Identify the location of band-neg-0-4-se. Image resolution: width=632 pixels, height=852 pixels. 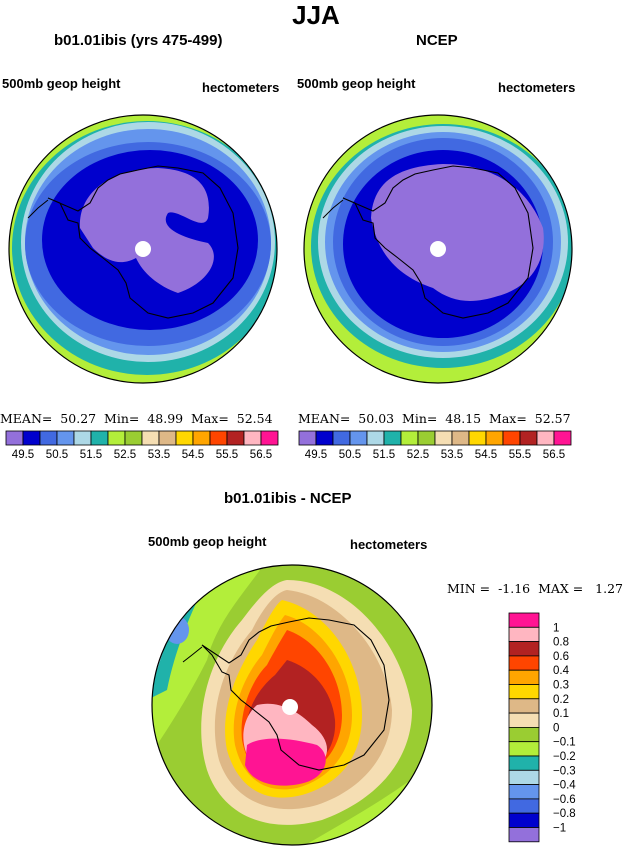
(397, 831).